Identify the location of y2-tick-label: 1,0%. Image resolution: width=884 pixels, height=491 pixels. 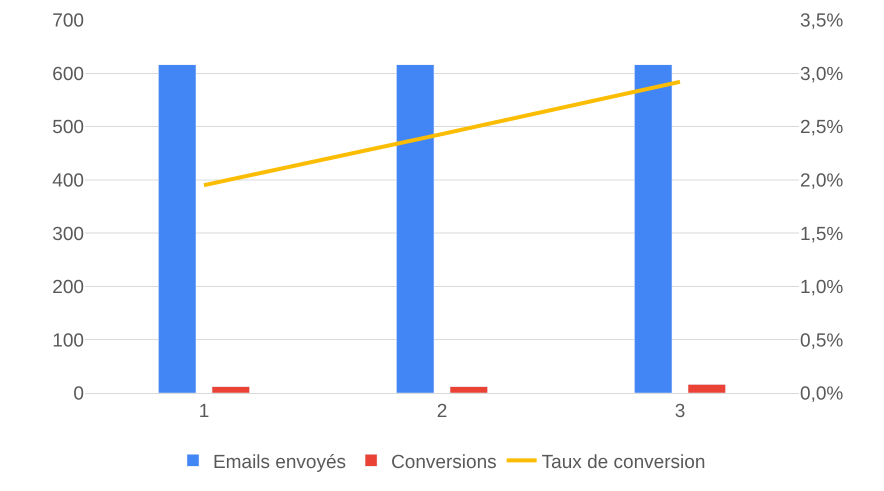
(822, 287).